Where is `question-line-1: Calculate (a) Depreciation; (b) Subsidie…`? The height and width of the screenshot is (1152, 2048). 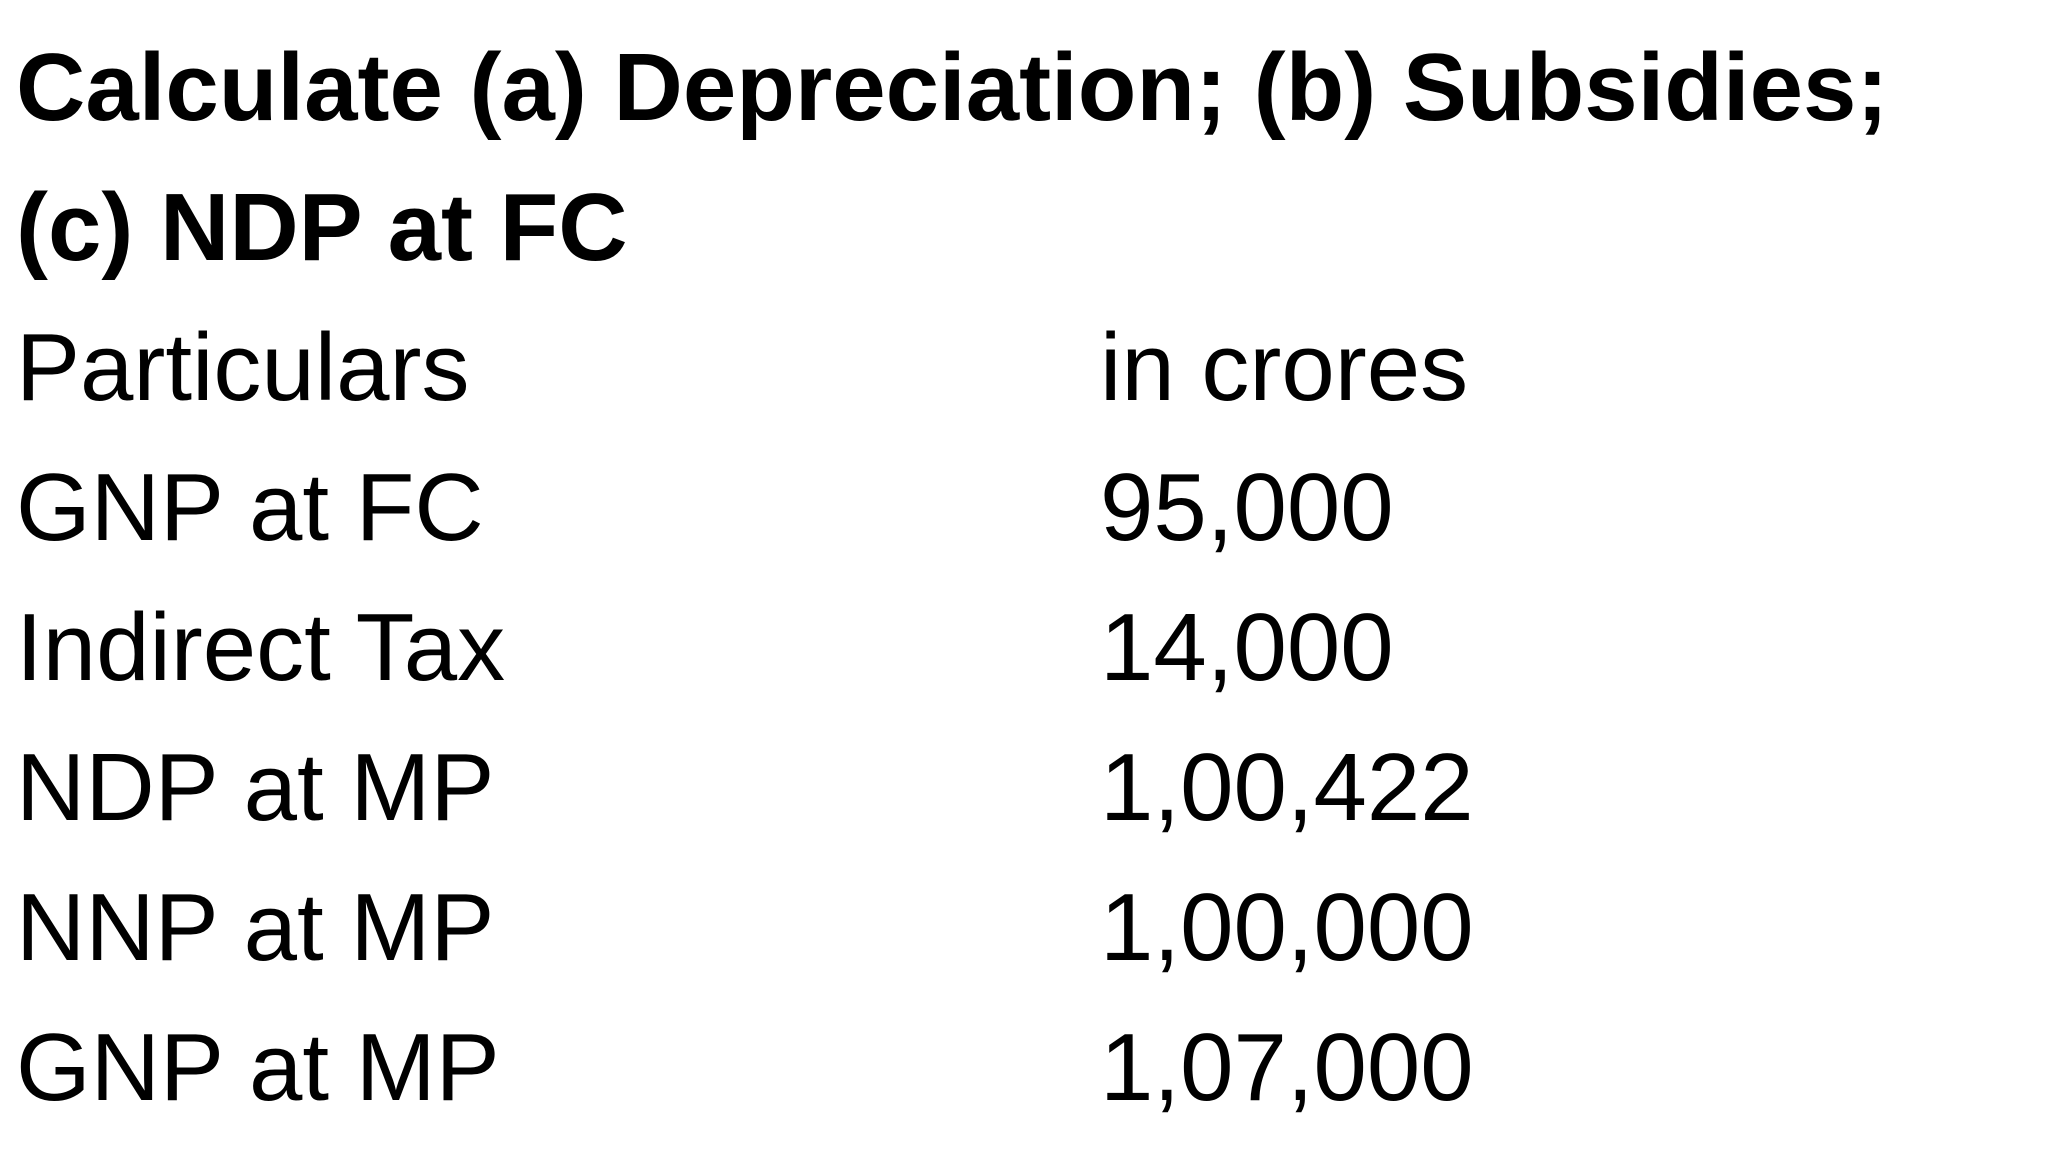 question-line-1: Calculate (a) Depreciation; (b) Subsidie… is located at coordinates (952, 87).